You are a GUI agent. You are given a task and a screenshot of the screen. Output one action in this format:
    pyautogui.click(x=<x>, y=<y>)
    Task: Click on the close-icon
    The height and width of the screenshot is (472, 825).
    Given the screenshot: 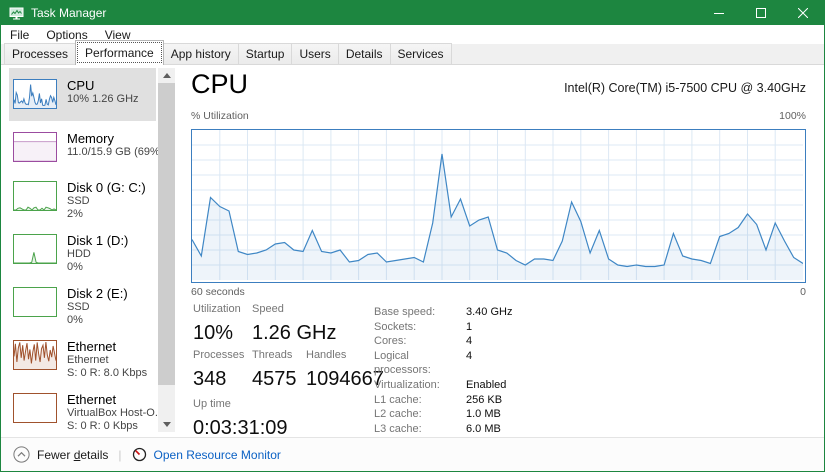 What is the action you would take?
    pyautogui.click(x=803, y=13)
    